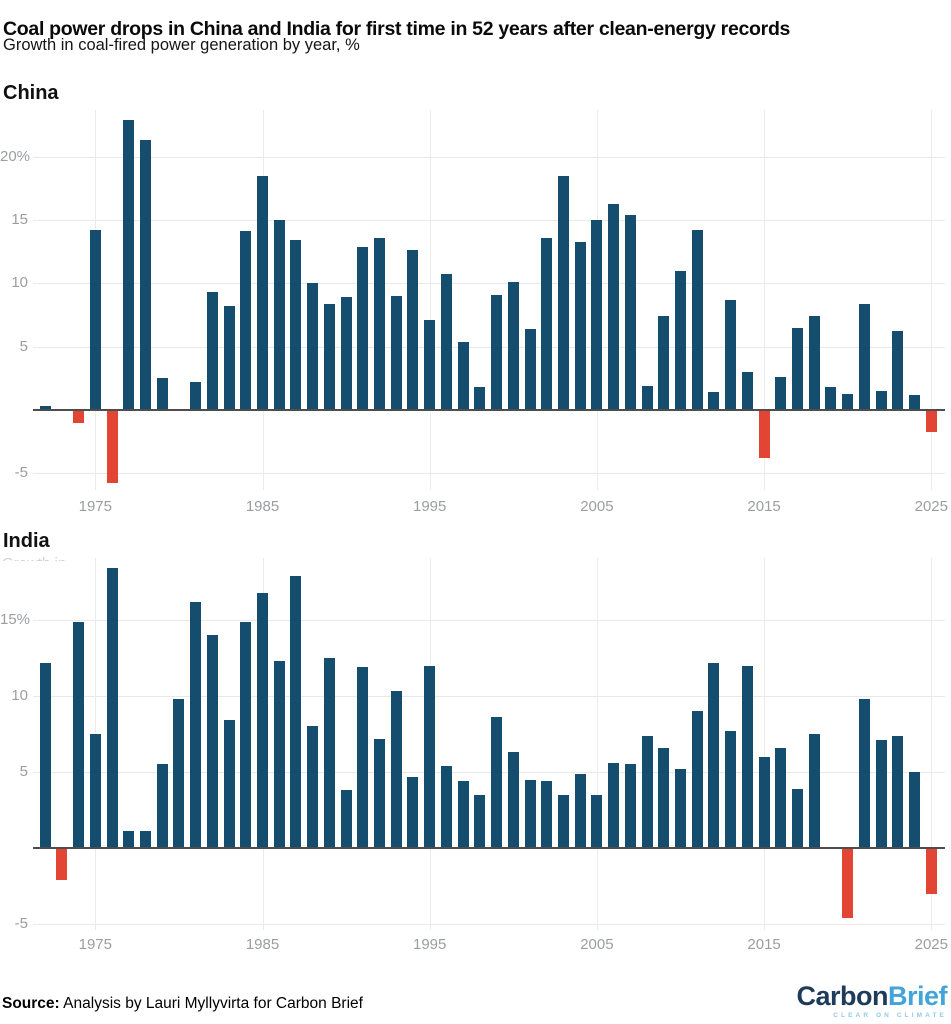  I want to click on bar-2011, so click(697, 779).